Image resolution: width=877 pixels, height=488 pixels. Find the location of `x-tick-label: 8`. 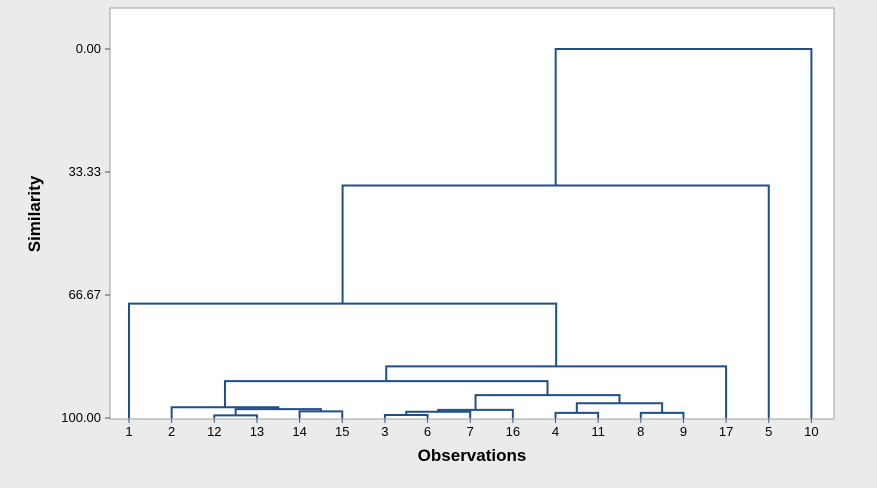

x-tick-label: 8 is located at coordinates (640, 431).